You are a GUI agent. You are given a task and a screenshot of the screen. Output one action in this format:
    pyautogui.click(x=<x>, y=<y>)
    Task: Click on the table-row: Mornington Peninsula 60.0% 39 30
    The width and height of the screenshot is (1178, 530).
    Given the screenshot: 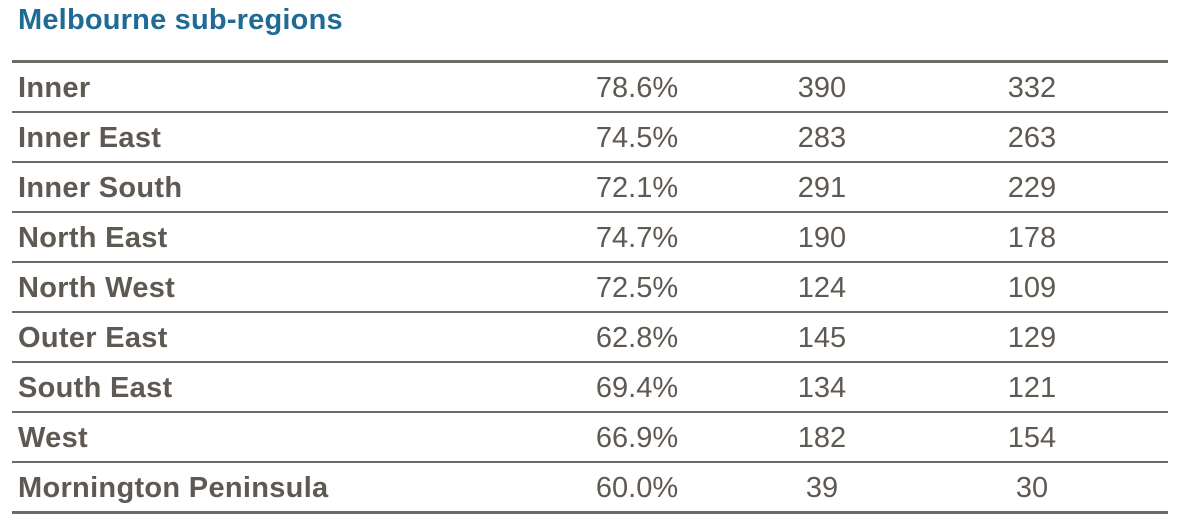 What is the action you would take?
    pyautogui.click(x=590, y=488)
    